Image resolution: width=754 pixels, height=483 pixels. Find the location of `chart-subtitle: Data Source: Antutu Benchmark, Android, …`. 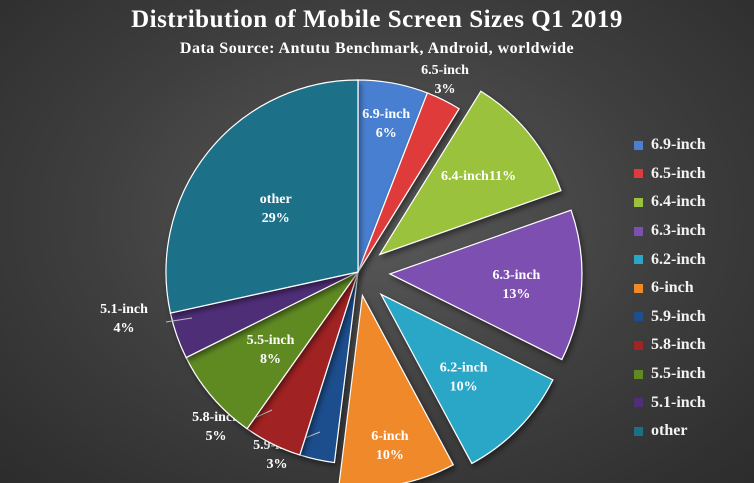

chart-subtitle: Data Source: Antutu Benchmark, Android, … is located at coordinates (377, 48).